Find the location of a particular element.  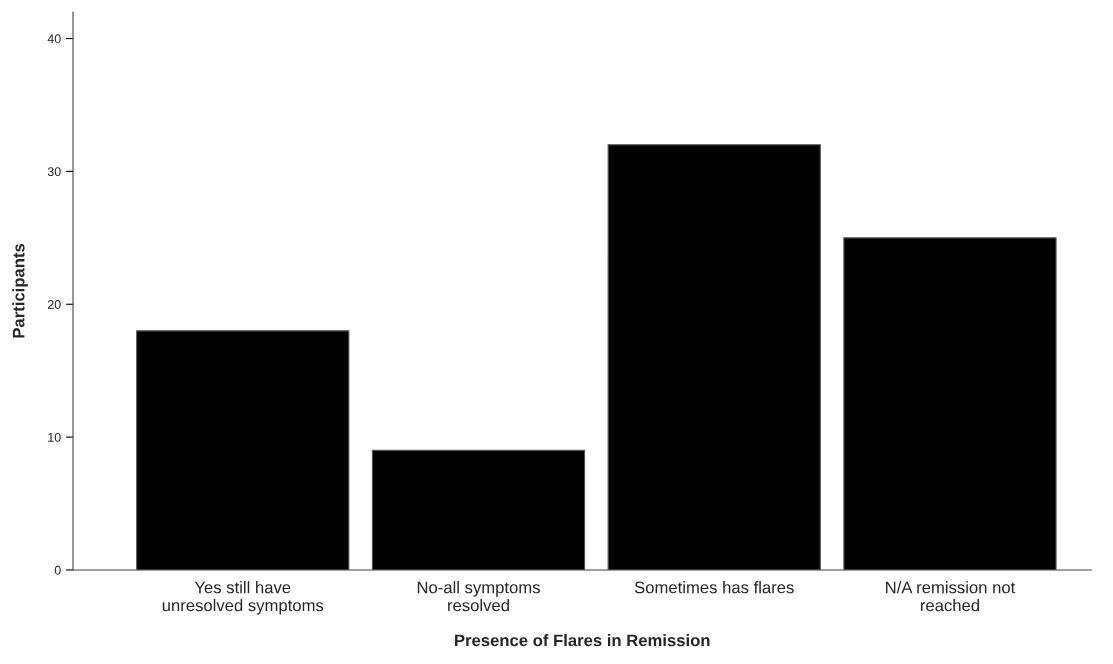

x-tick-label: Sometimes has flares is located at coordinates (714, 587).